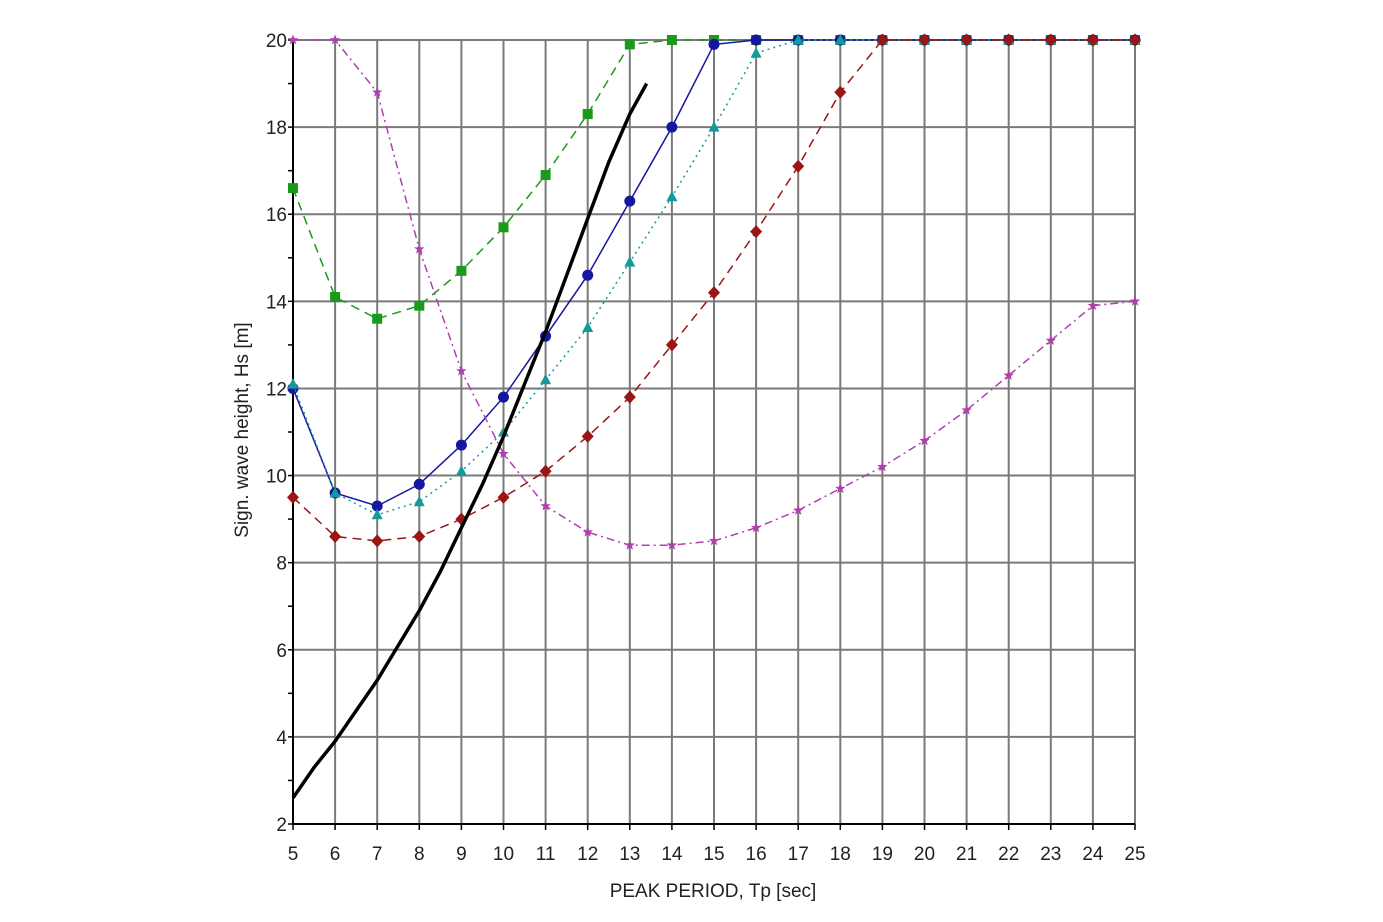 Image resolution: width=1383 pixels, height=922 pixels. Describe the element at coordinates (293, 854) in the screenshot. I see `x-tick-label: 5` at that location.